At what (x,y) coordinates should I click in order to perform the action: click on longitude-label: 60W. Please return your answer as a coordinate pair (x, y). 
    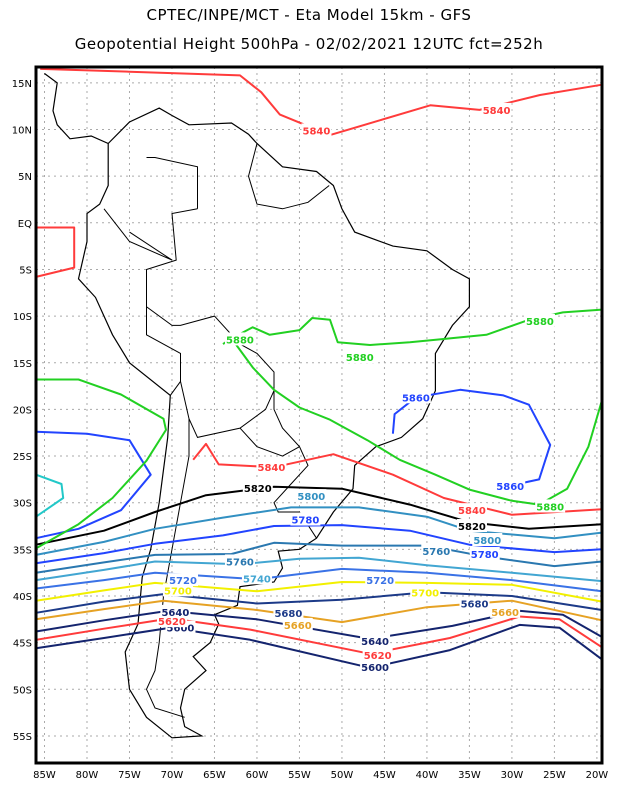
    Looking at the image, I should click on (257, 775).